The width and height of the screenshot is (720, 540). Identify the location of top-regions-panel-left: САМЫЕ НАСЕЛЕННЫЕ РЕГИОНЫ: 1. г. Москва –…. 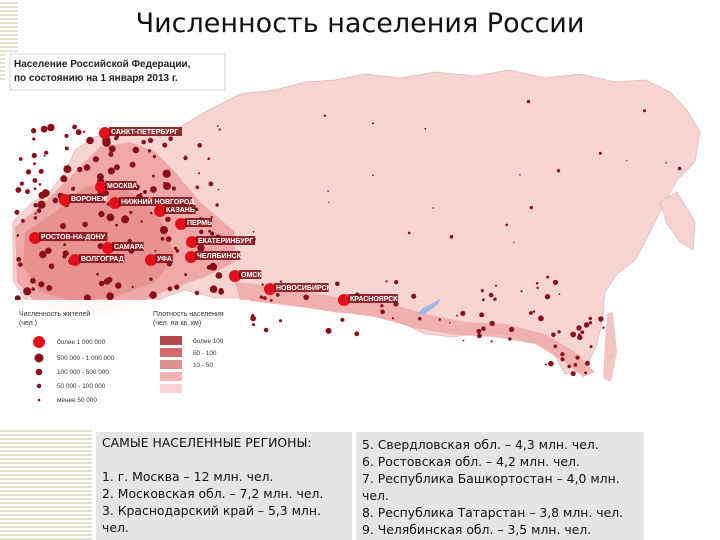
(224, 486).